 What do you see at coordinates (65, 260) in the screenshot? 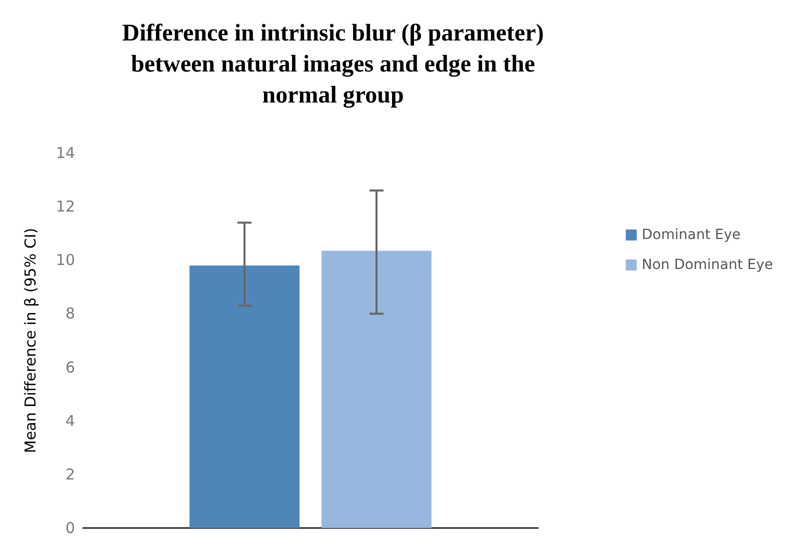
I see `y-tick-label: 10` at bounding box center [65, 260].